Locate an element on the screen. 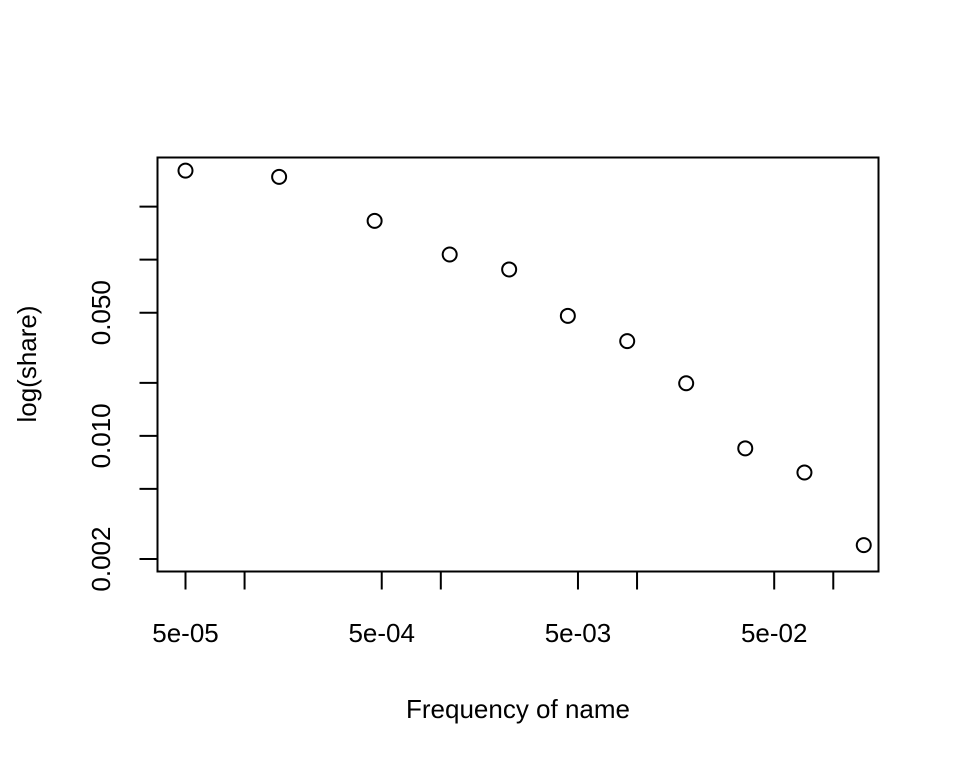 This screenshot has width=960, height=768. y-tick-label: 0.002 is located at coordinates (101, 559).